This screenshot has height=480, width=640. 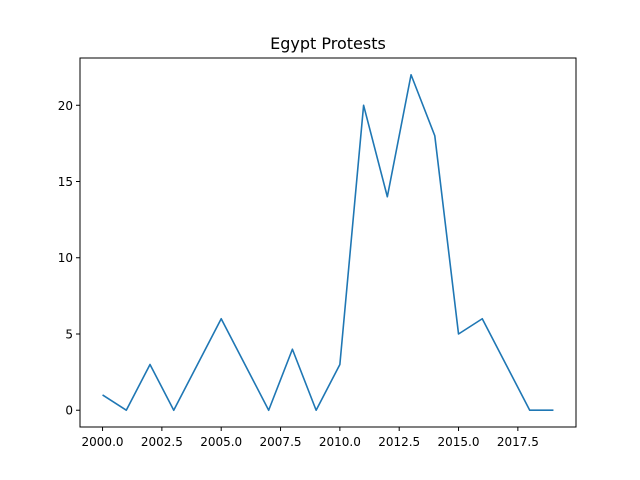 I want to click on x-tick-label: 2012.5, so click(x=399, y=442).